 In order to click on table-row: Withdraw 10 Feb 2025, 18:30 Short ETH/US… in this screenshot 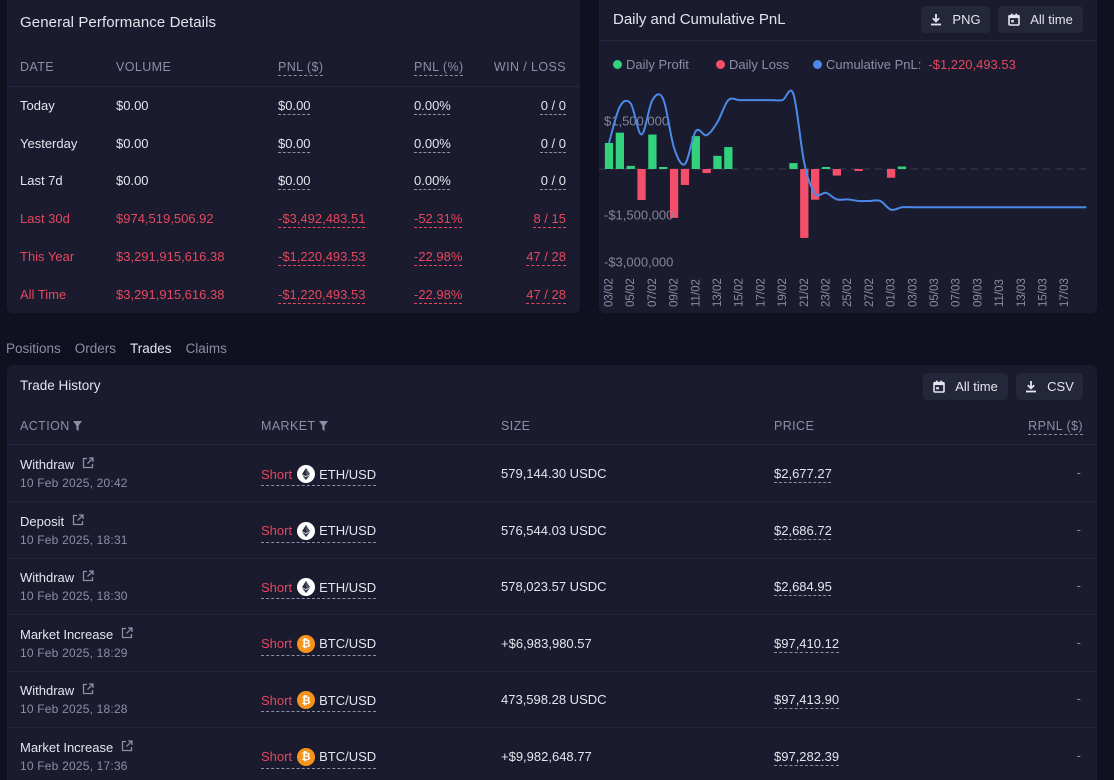, I will do `click(552, 586)`.